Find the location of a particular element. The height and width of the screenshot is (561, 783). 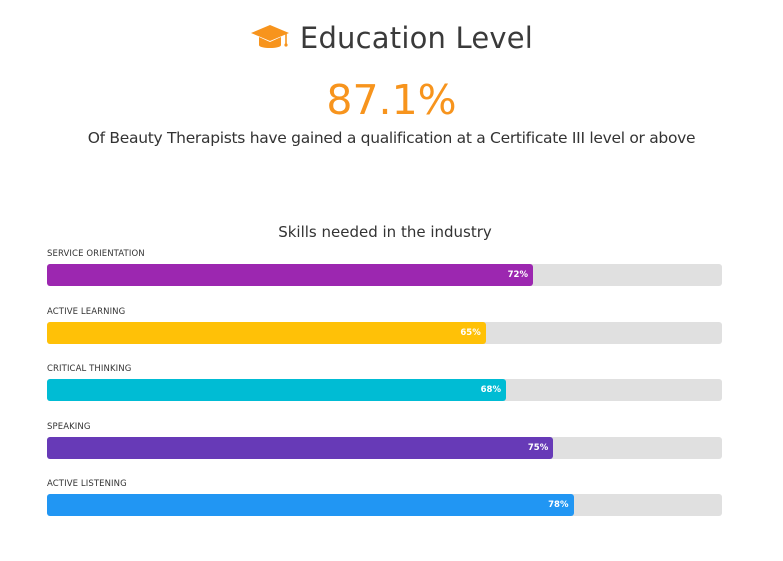

skill-label: SERVICE ORIENTATION is located at coordinates (96, 254).